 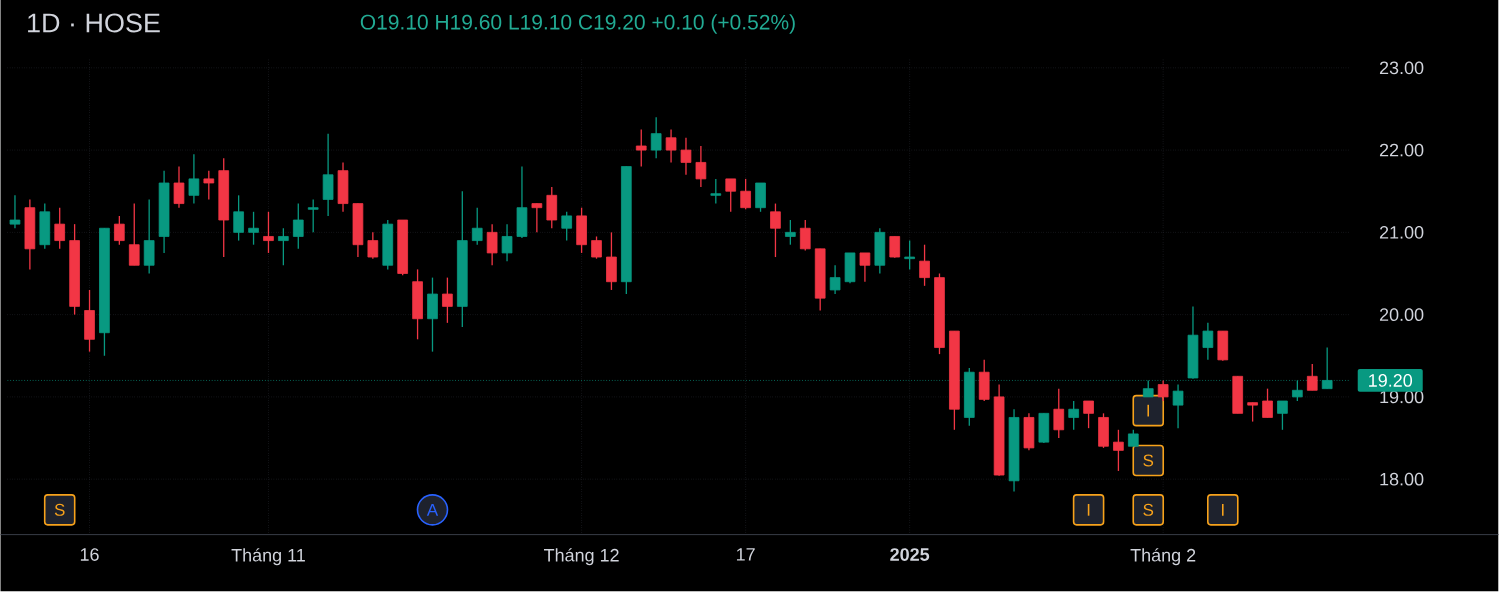 What do you see at coordinates (1401, 150) in the screenshot?
I see `y-tick-label: 22.00` at bounding box center [1401, 150].